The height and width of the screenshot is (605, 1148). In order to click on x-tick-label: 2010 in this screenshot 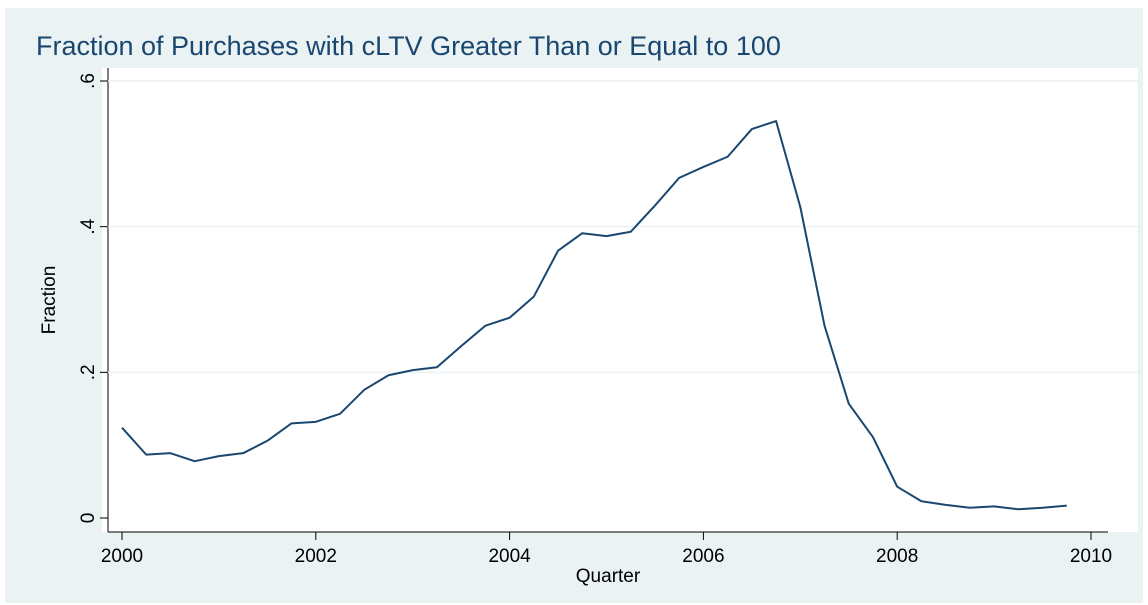, I will do `click(1091, 556)`.